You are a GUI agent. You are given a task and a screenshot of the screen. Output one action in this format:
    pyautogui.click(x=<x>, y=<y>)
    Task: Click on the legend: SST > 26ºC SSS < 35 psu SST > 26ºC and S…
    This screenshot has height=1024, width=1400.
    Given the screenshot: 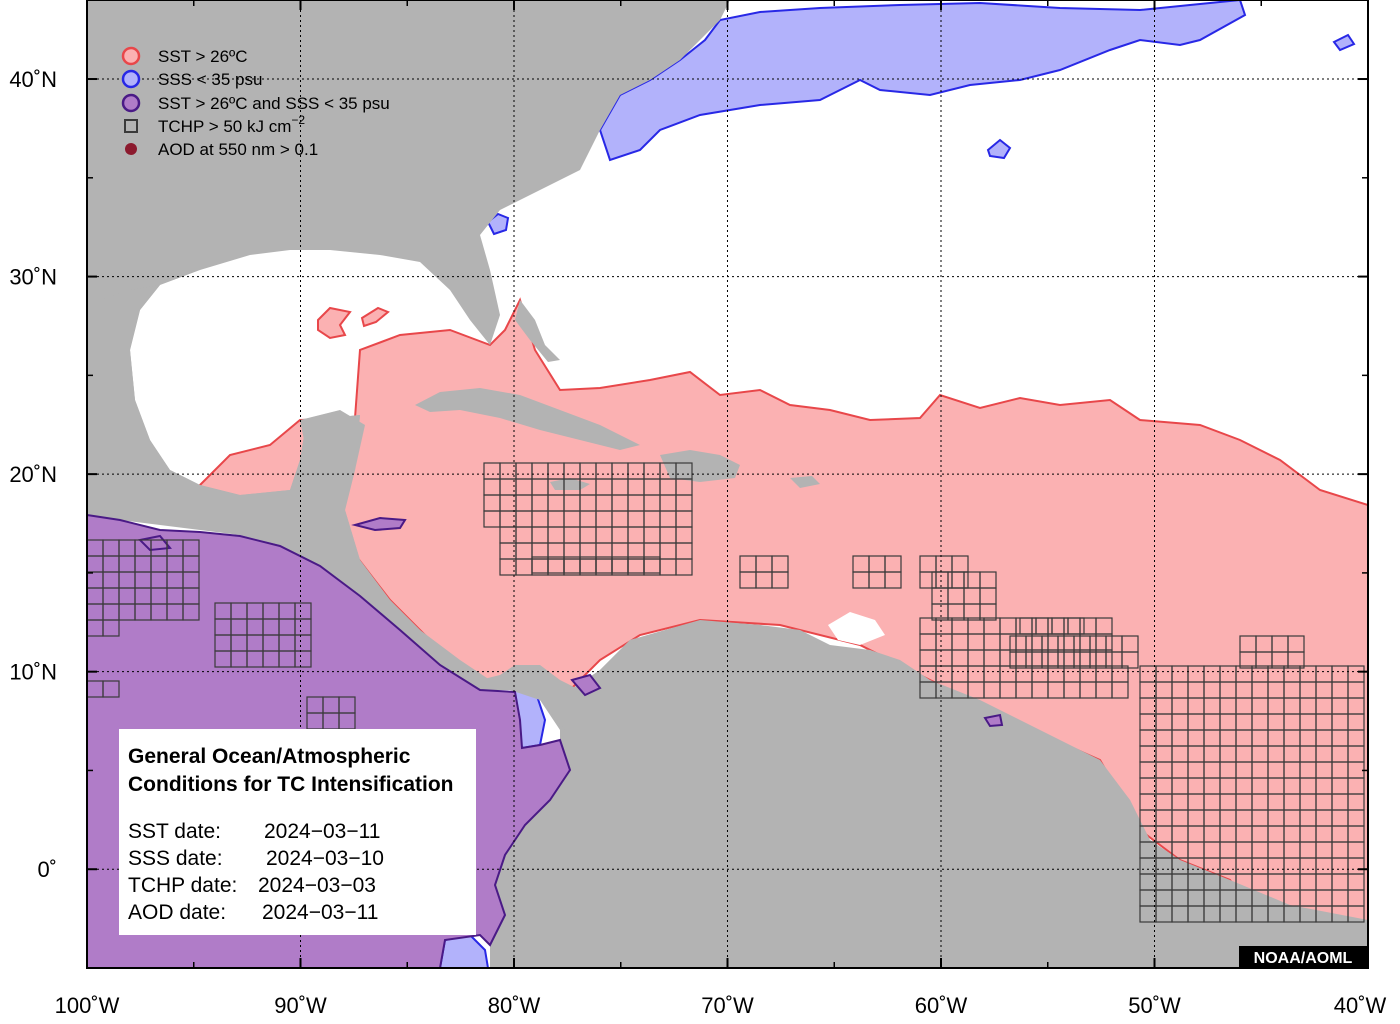 What is the action you would take?
    pyautogui.click(x=255, y=102)
    